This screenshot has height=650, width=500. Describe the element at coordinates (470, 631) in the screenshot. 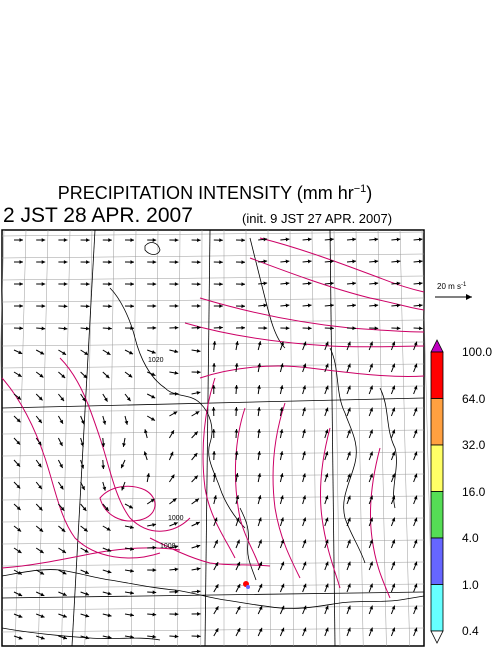

I see `legend-label: 0.4` at that location.